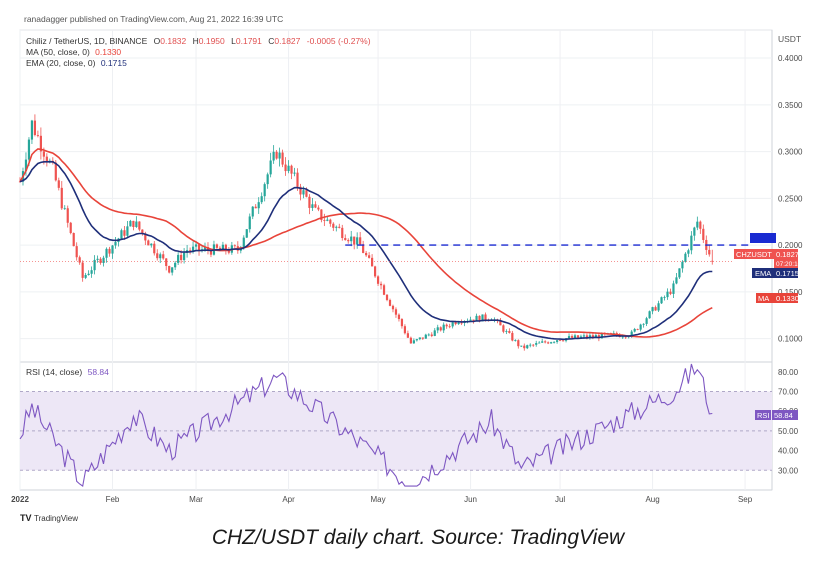 Image resolution: width=836 pixels, height=569 pixels. What do you see at coordinates (271, 41) in the screenshot?
I see `ohlc-c-label: C` at bounding box center [271, 41].